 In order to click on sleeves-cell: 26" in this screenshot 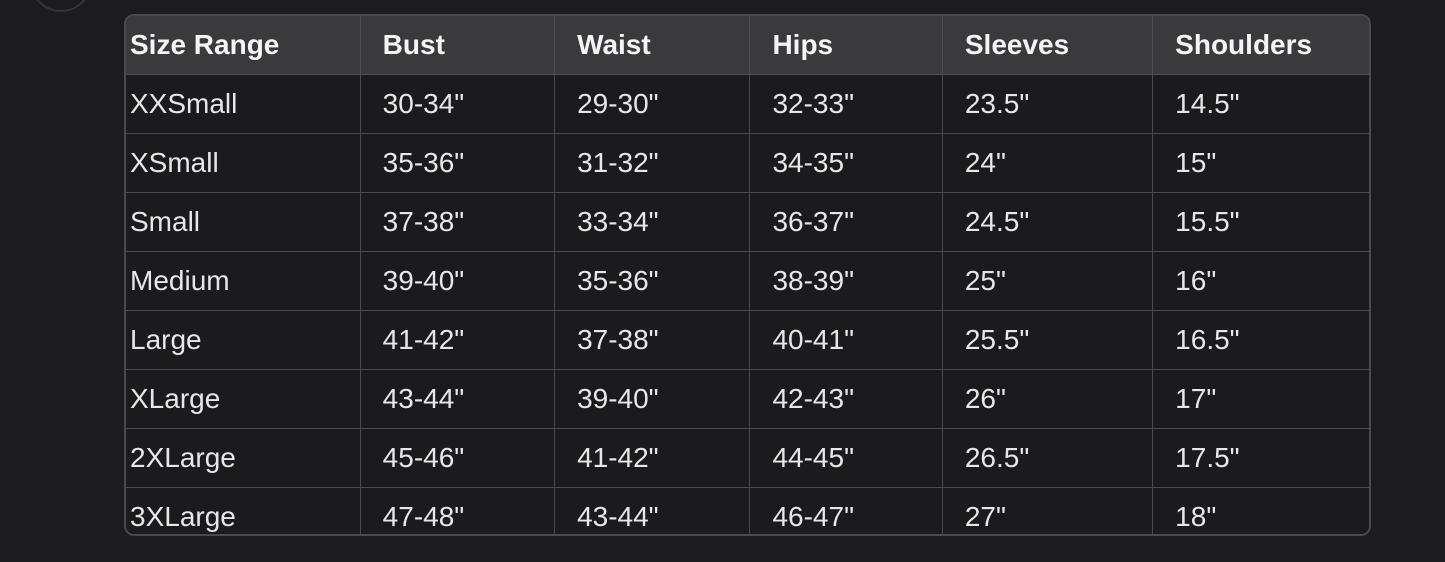, I will do `click(1047, 399)`.